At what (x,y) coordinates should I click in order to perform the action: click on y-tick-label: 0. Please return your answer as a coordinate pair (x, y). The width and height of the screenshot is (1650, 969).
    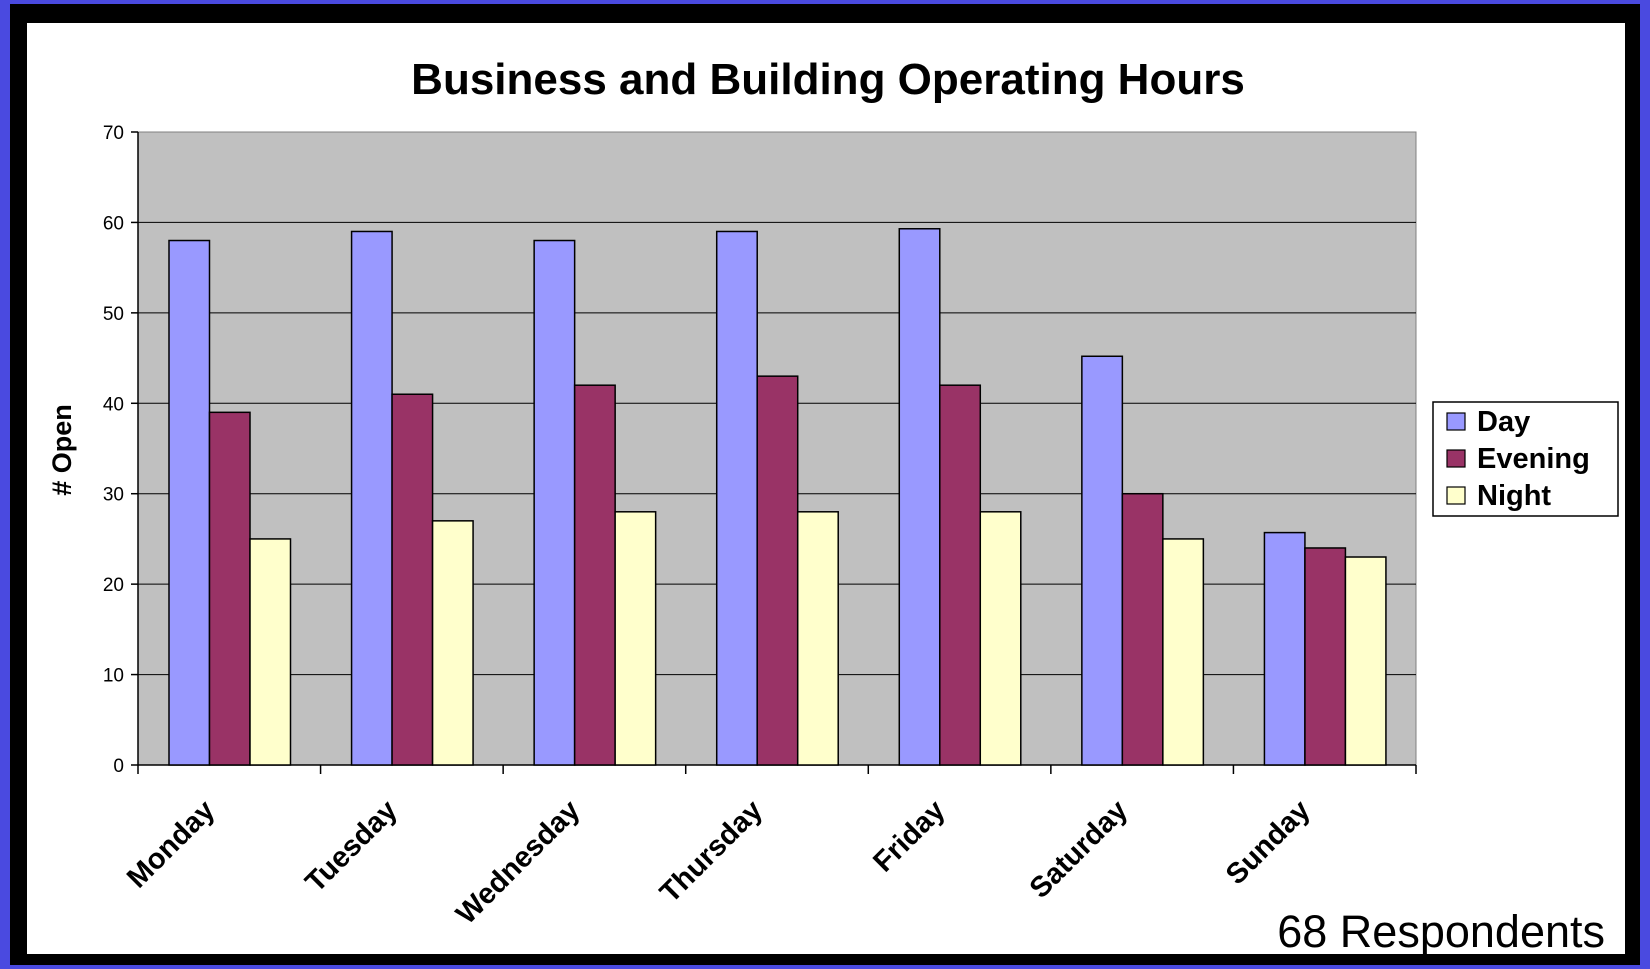
    Looking at the image, I should click on (118, 766).